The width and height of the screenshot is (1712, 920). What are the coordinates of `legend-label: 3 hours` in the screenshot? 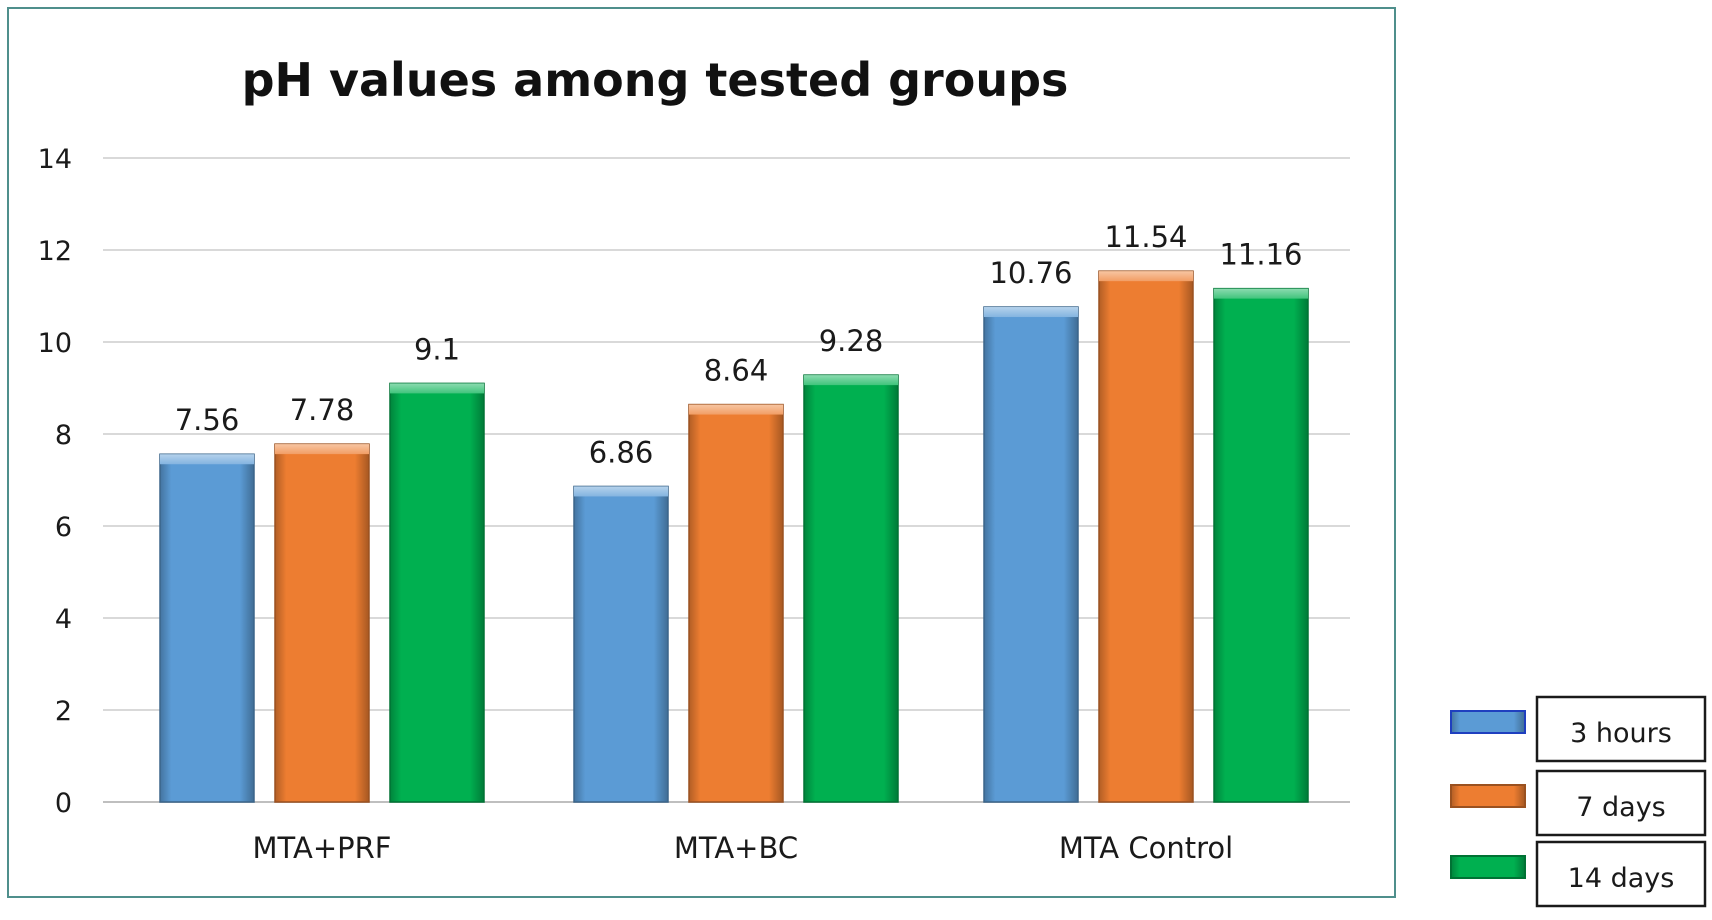 It's located at (1621, 733).